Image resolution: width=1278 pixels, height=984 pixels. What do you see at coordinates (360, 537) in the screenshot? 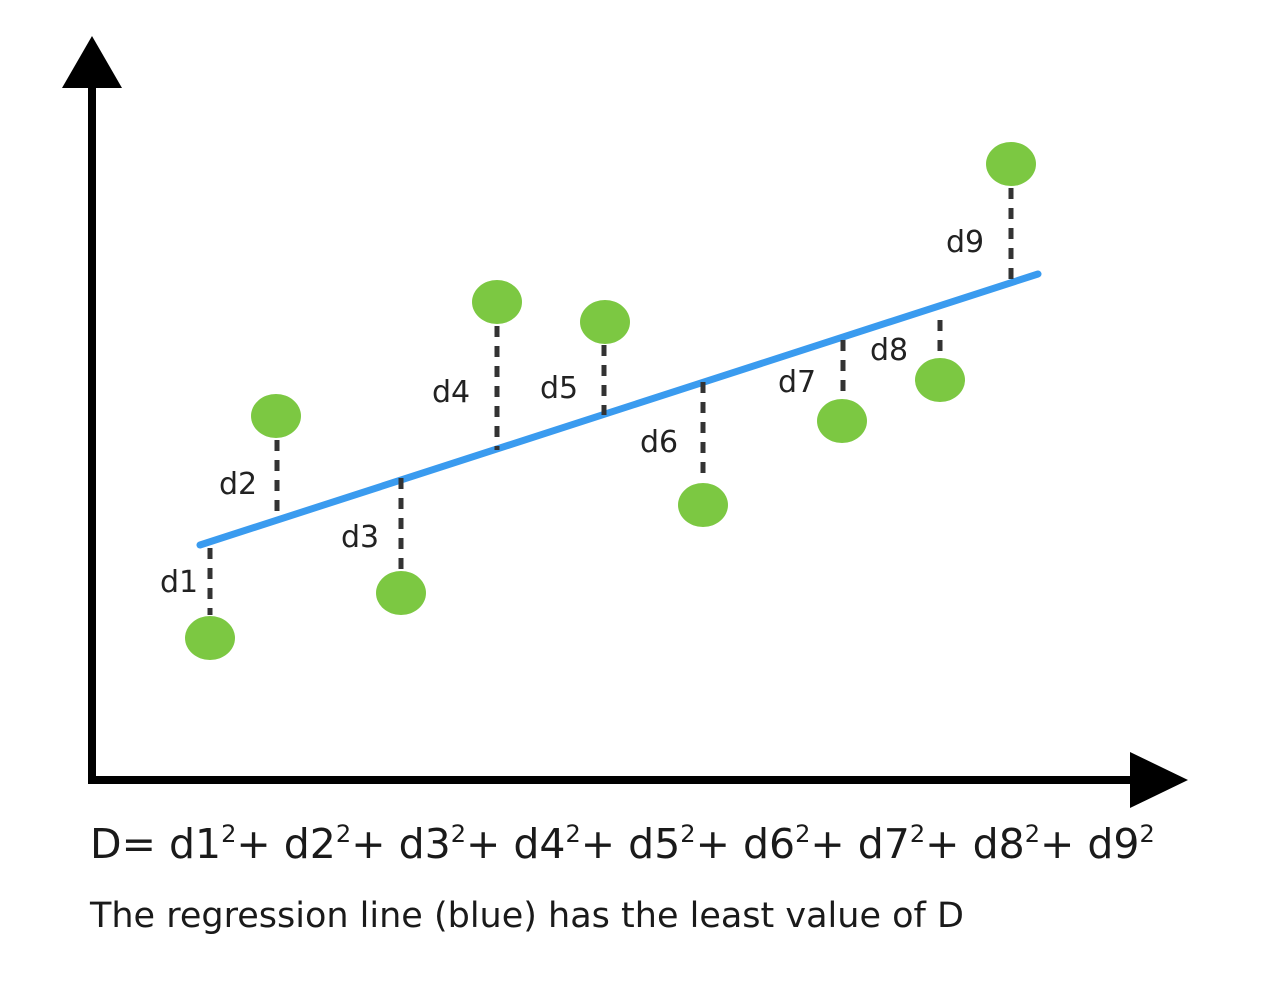
I see `label-d3: d3` at bounding box center [360, 537].